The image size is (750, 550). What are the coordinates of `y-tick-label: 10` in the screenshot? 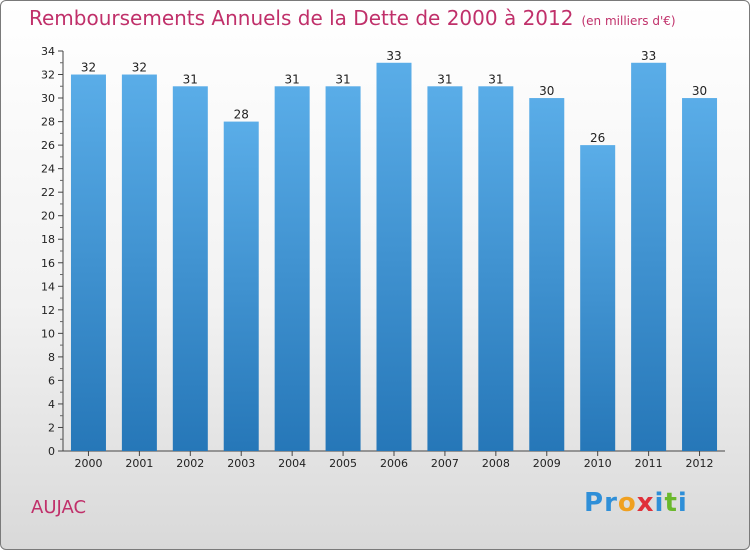 It's located at (48, 333).